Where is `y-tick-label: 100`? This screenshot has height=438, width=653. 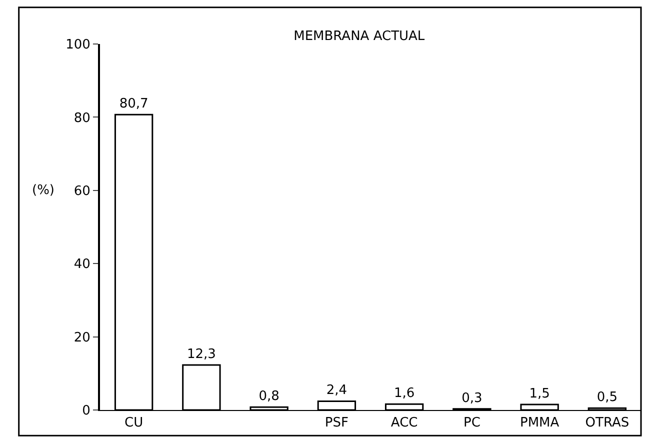
y-tick-label: 100 is located at coordinates (78, 45).